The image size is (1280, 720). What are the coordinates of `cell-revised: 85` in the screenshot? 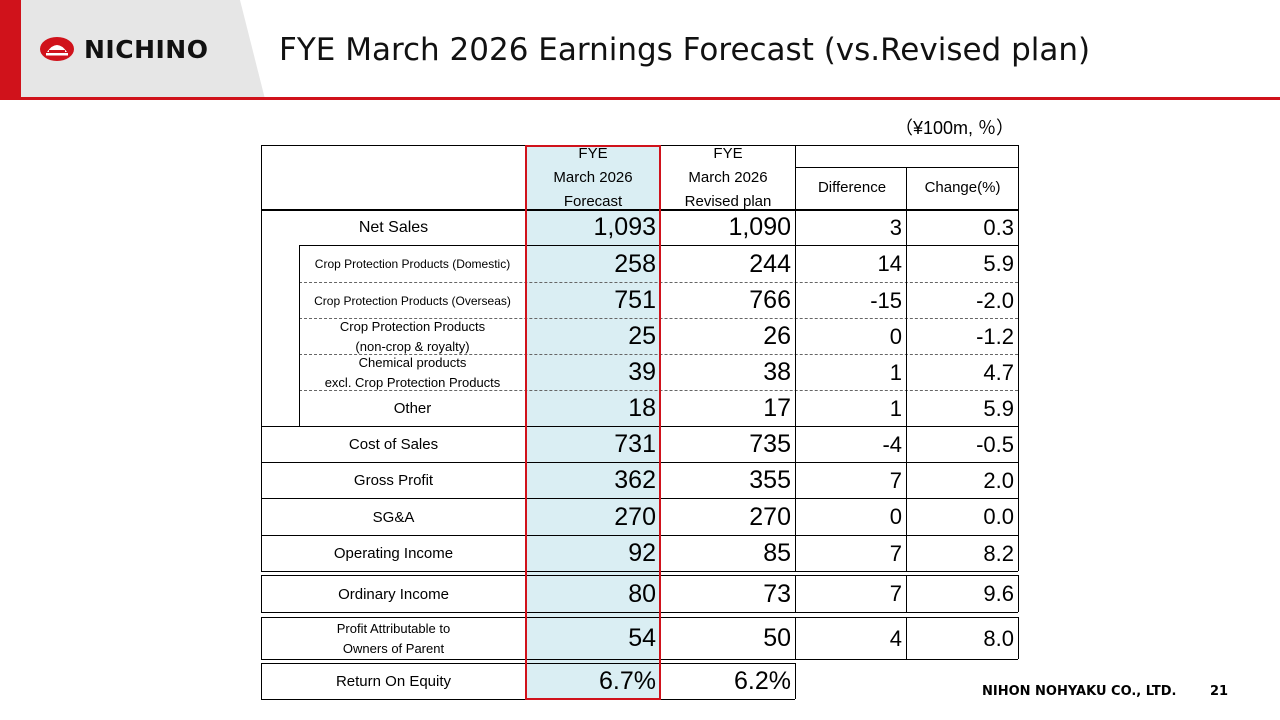 It's located at (777, 553).